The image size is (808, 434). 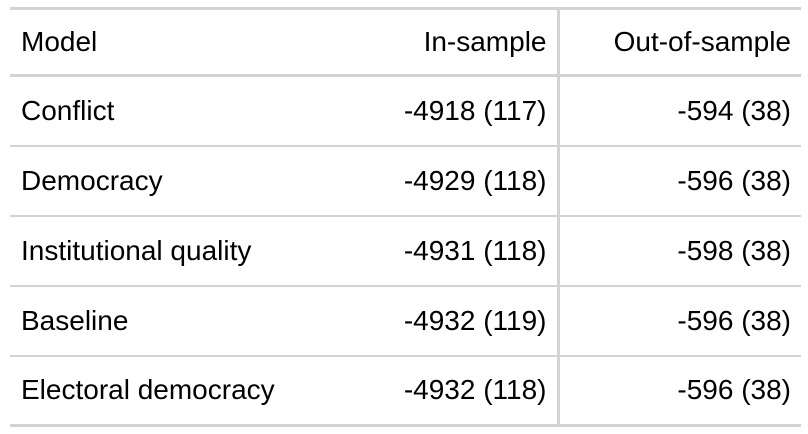 I want to click on cell-out-of-sample: -598 (38), so click(x=678, y=250).